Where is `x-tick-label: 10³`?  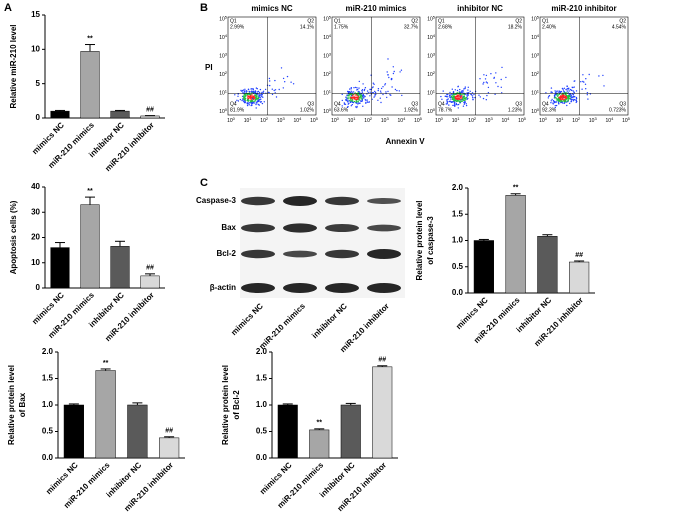 x-tick-label: 10³ is located at coordinates (489, 120).